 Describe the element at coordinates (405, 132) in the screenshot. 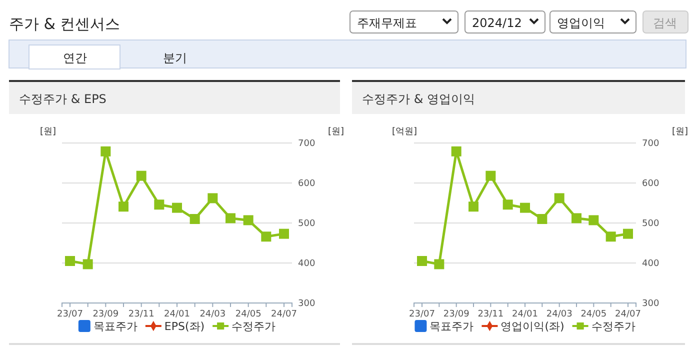

I see `y-axis-title: [억원]` at that location.